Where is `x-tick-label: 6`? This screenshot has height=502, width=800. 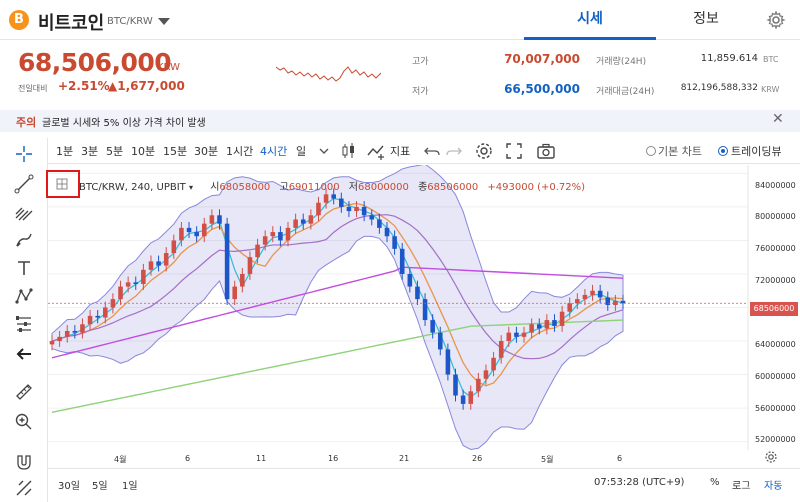 x-tick-label: 6 is located at coordinates (188, 458).